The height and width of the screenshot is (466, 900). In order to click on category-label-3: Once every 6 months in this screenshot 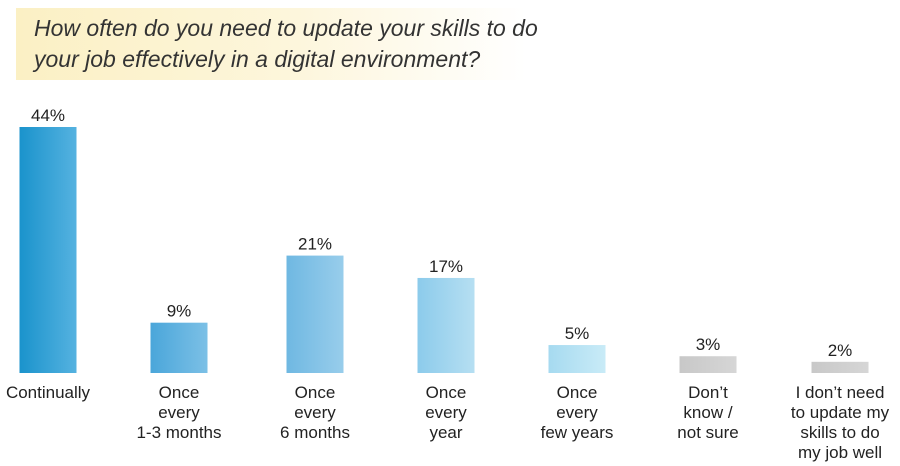, I will do `click(315, 412)`.